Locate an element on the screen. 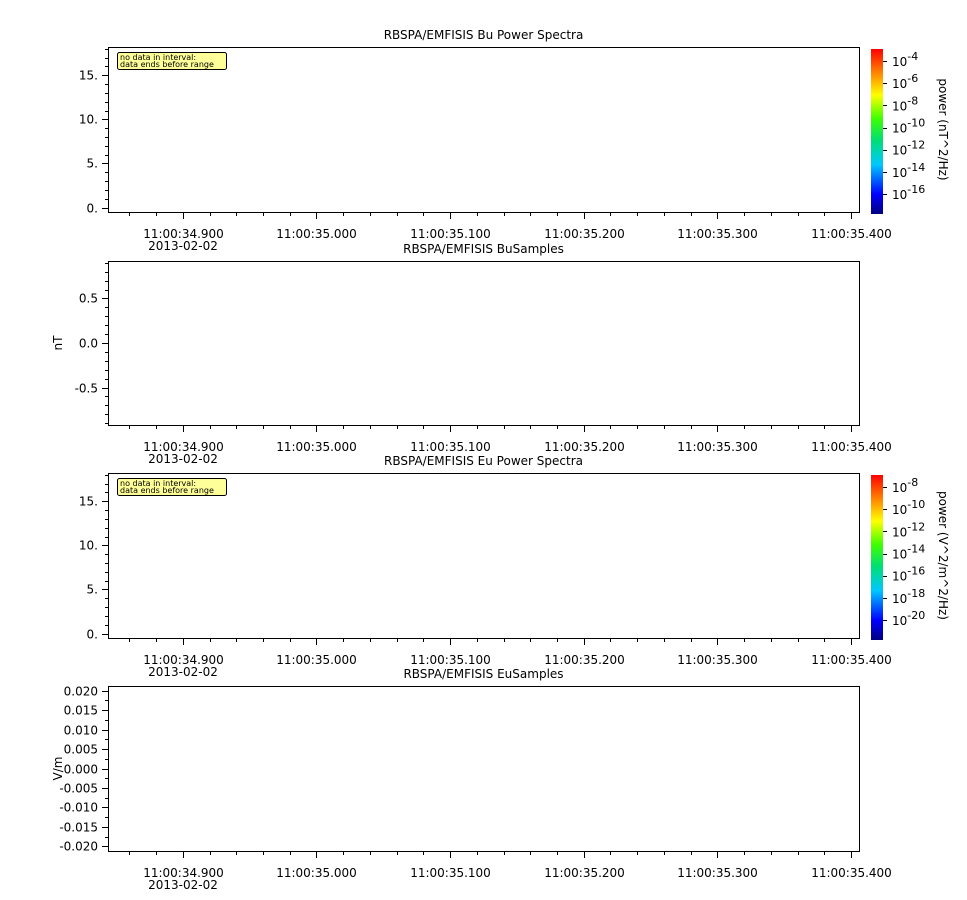  colorbar-tick-label: 10⁻⁶ is located at coordinates (905, 81).